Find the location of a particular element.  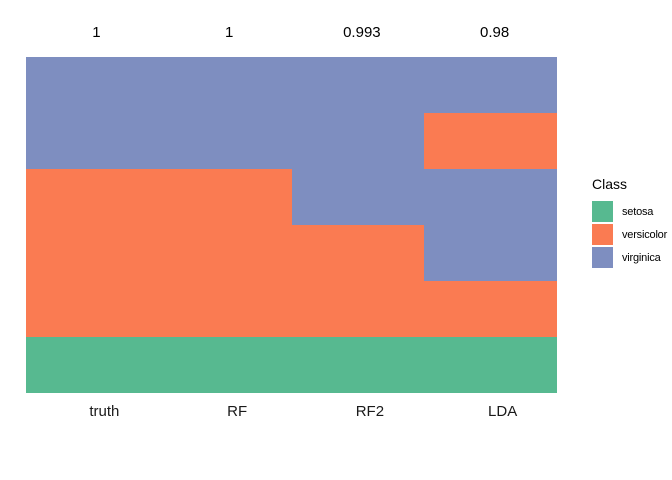

legend-swatch-virginica is located at coordinates (602, 257).